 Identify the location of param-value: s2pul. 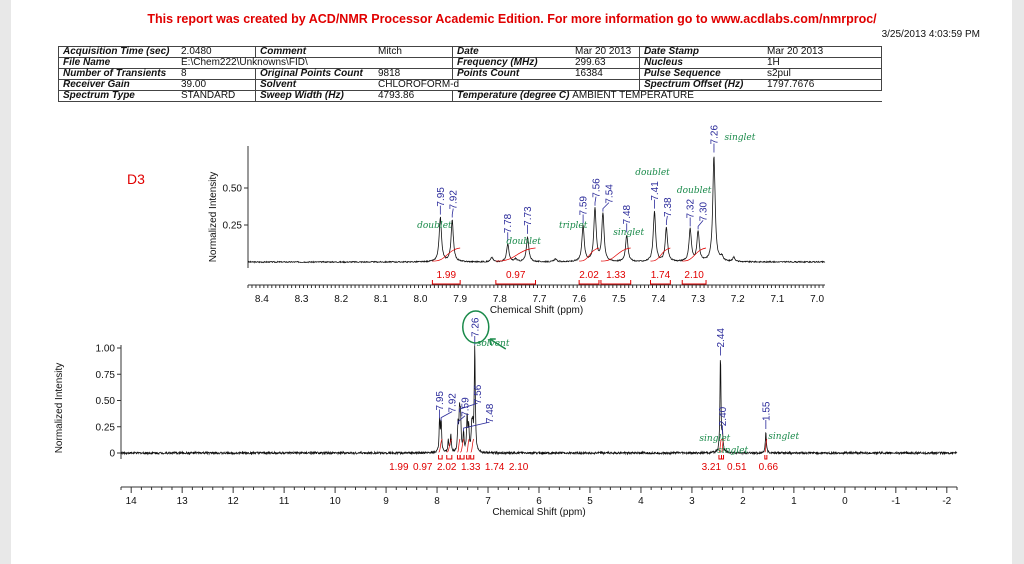
(822, 74).